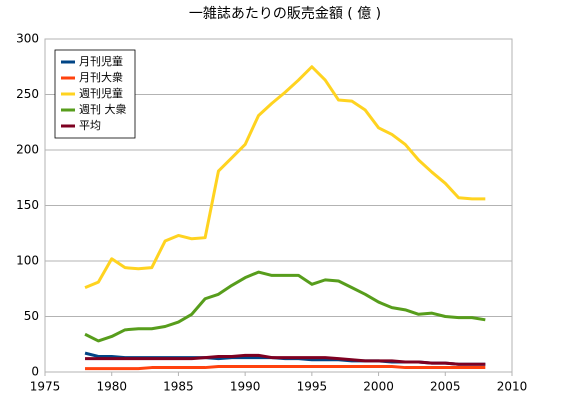 Image resolution: width=570 pixels, height=408 pixels. What do you see at coordinates (312, 387) in the screenshot?
I see `x-tick-label: 1995` at bounding box center [312, 387].